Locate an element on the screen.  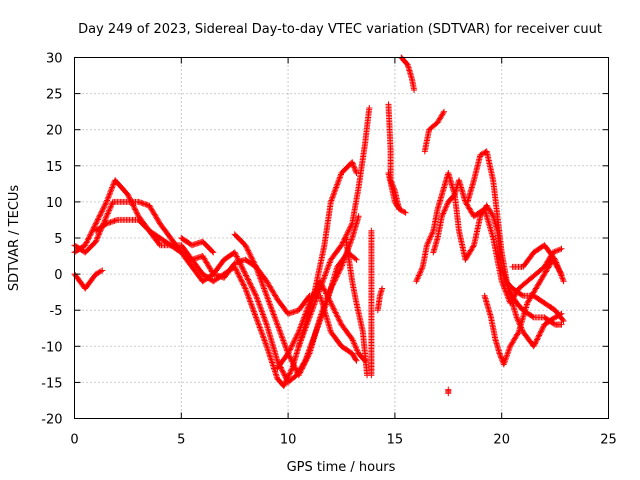
series-arc-n is located at coordinates (394, 191).